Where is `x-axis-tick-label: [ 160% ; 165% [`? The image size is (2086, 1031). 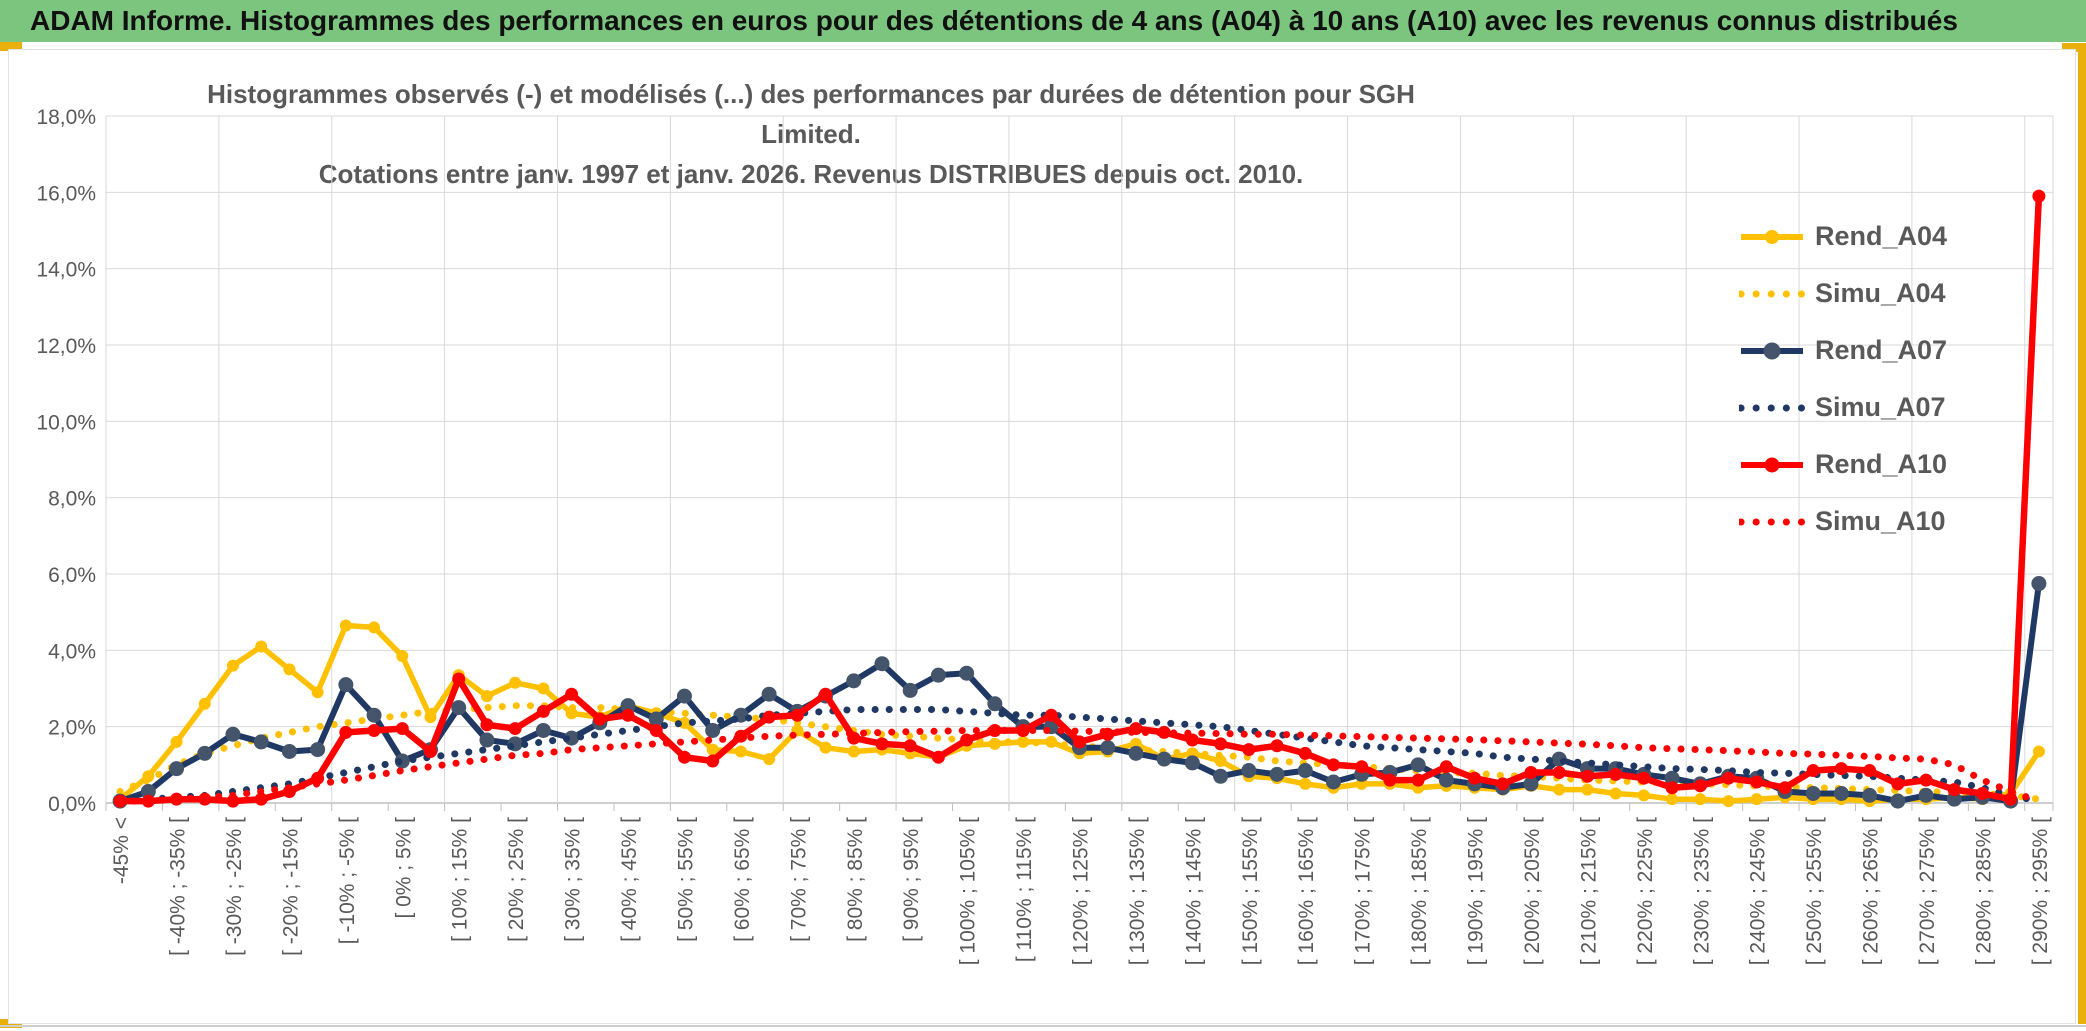 x-axis-tick-label: [ 160% ; 165% [ is located at coordinates (1306, 891).